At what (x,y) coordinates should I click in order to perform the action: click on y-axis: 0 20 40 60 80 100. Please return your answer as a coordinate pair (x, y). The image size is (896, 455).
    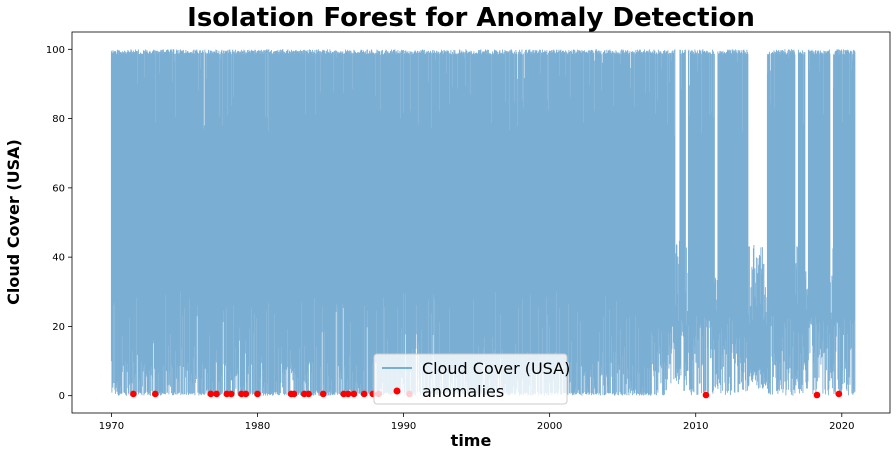
    Looking at the image, I should click on (59, 223).